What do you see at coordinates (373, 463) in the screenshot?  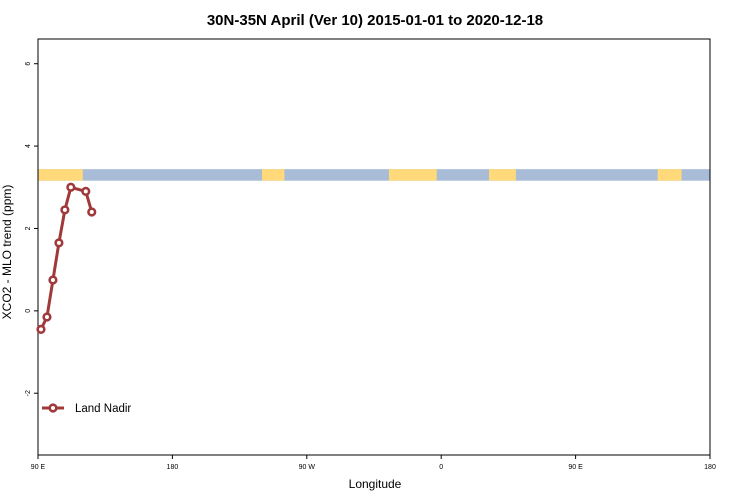 I see `x-axis: 90 E 180 90 W 0 90 E 180` at bounding box center [373, 463].